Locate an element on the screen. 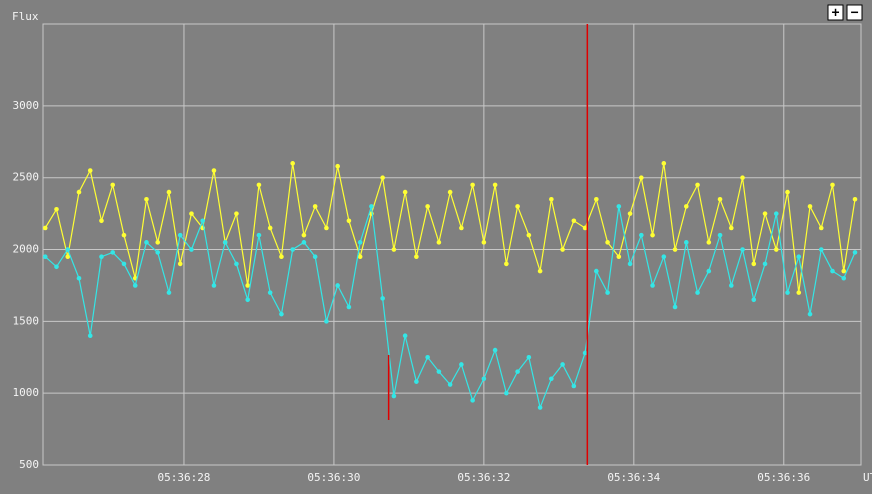 This screenshot has height=494, width=872. y-tick-label: 1500 is located at coordinates (26, 320).